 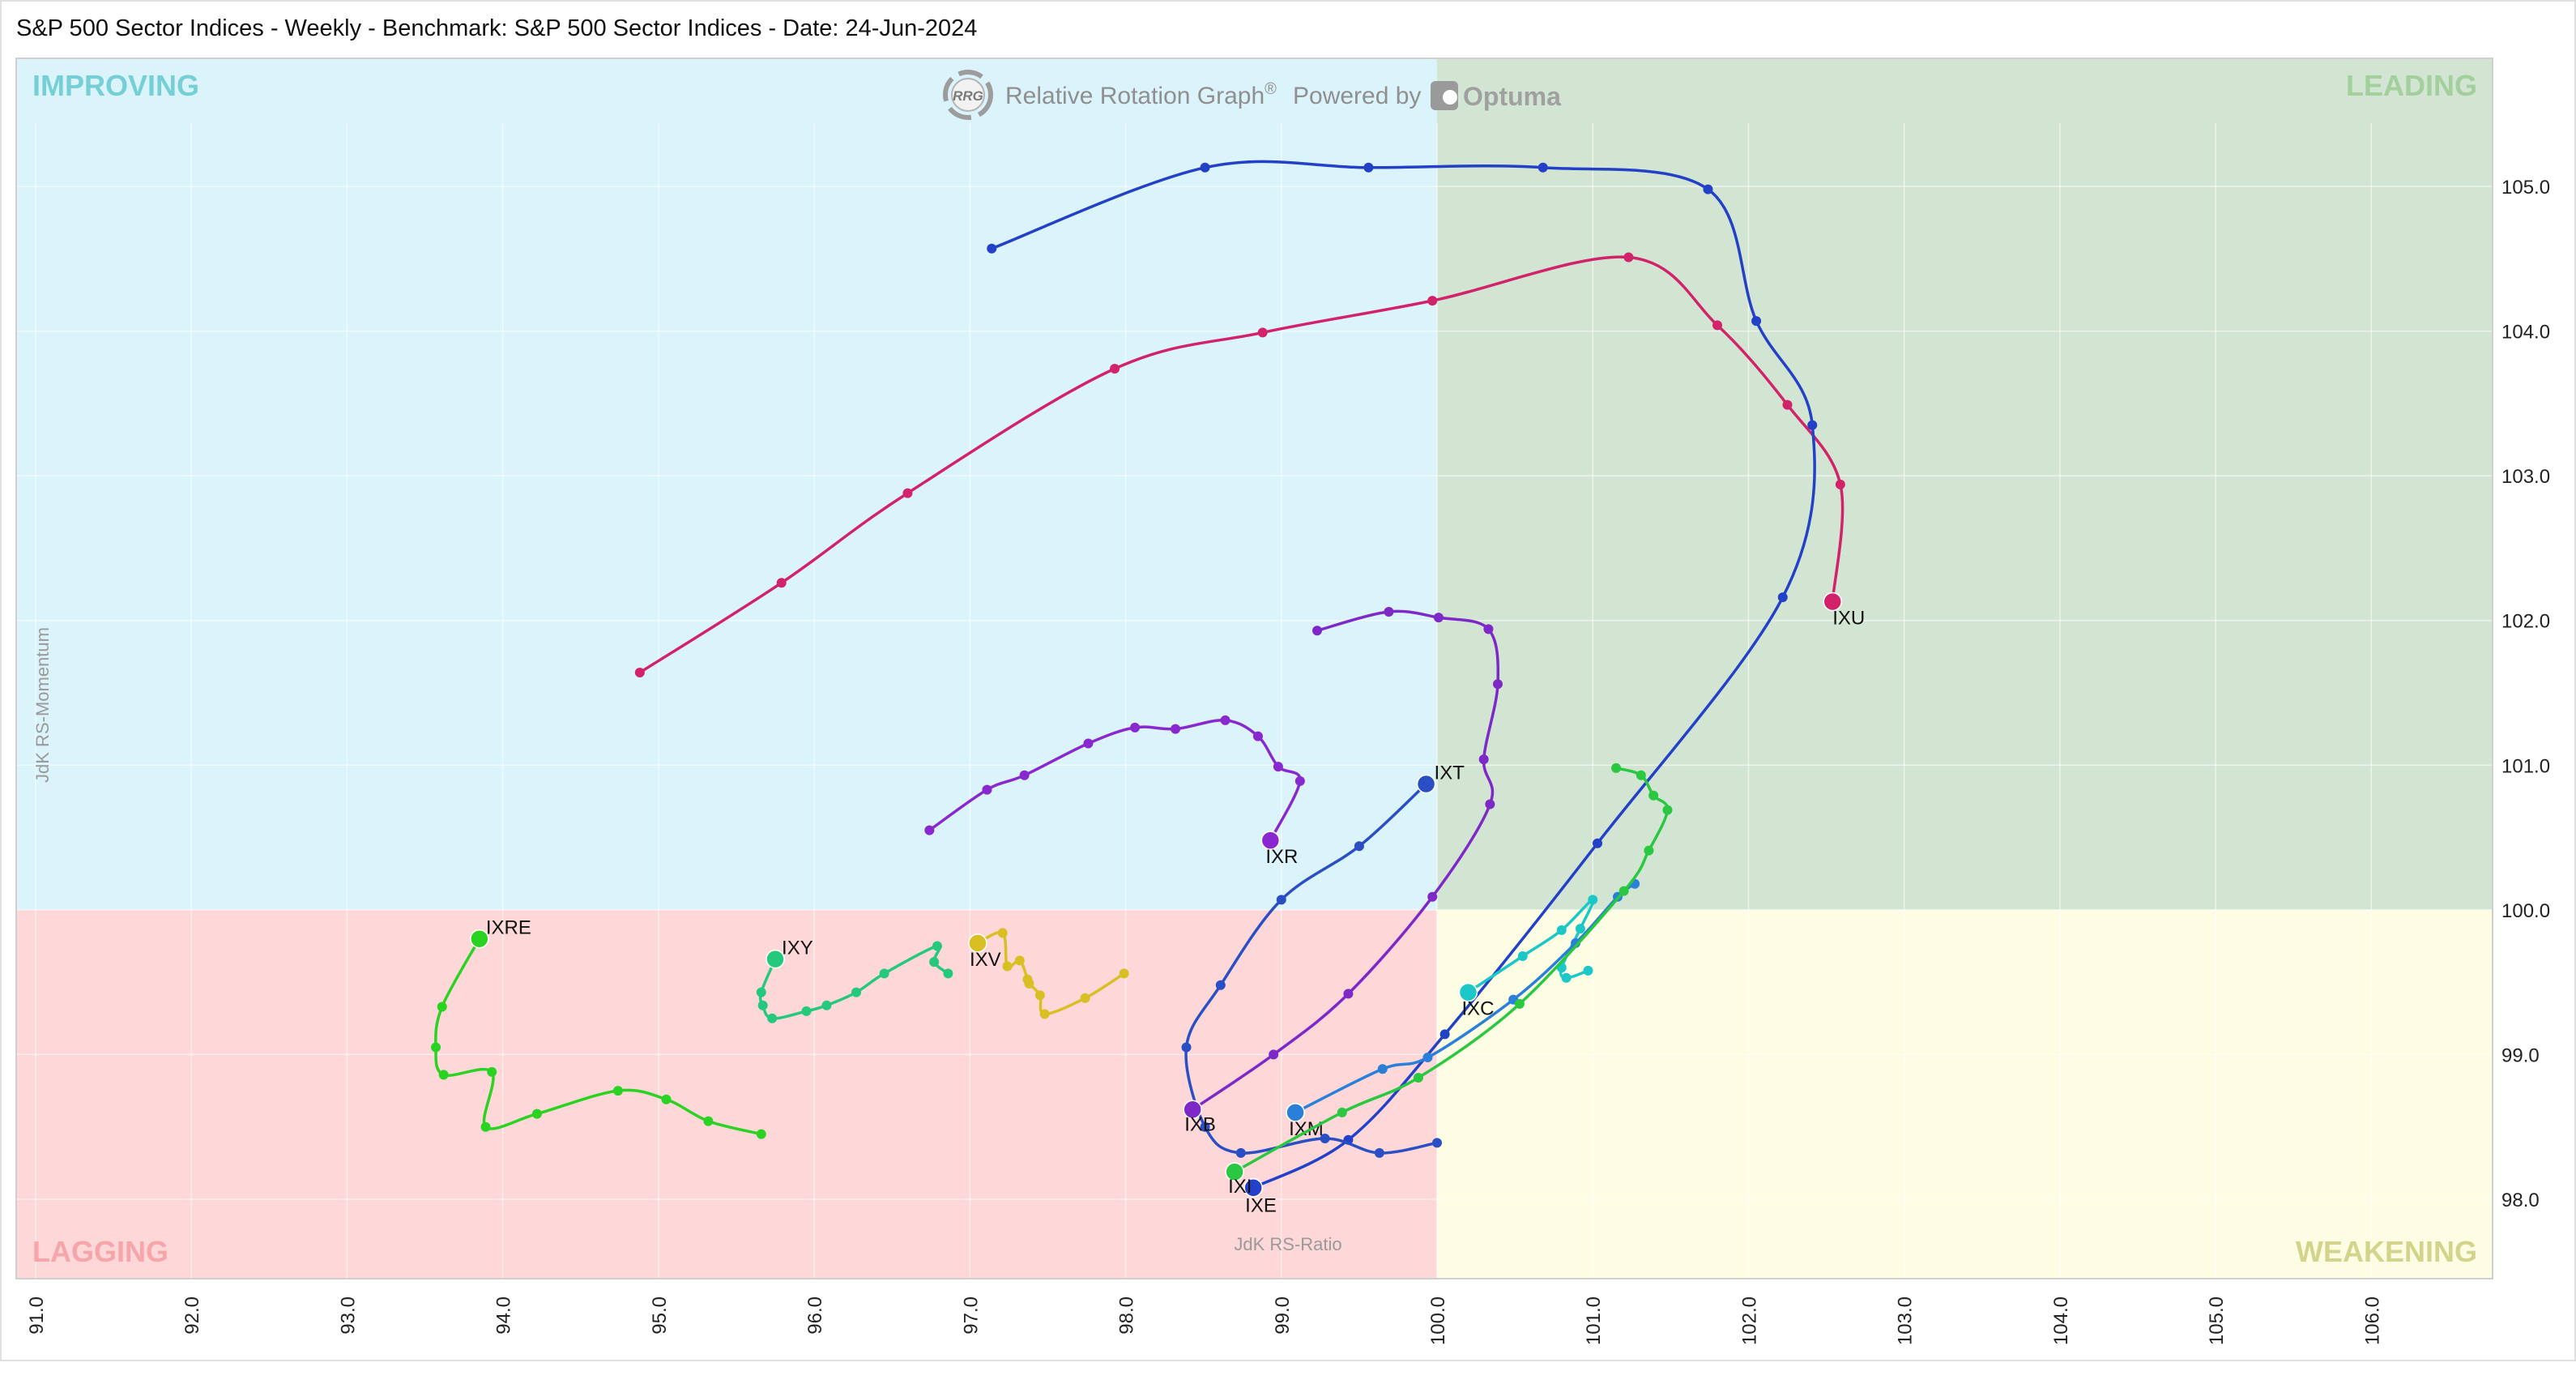 What do you see at coordinates (1438, 1321) in the screenshot?
I see `x-tick-label: 100.0` at bounding box center [1438, 1321].